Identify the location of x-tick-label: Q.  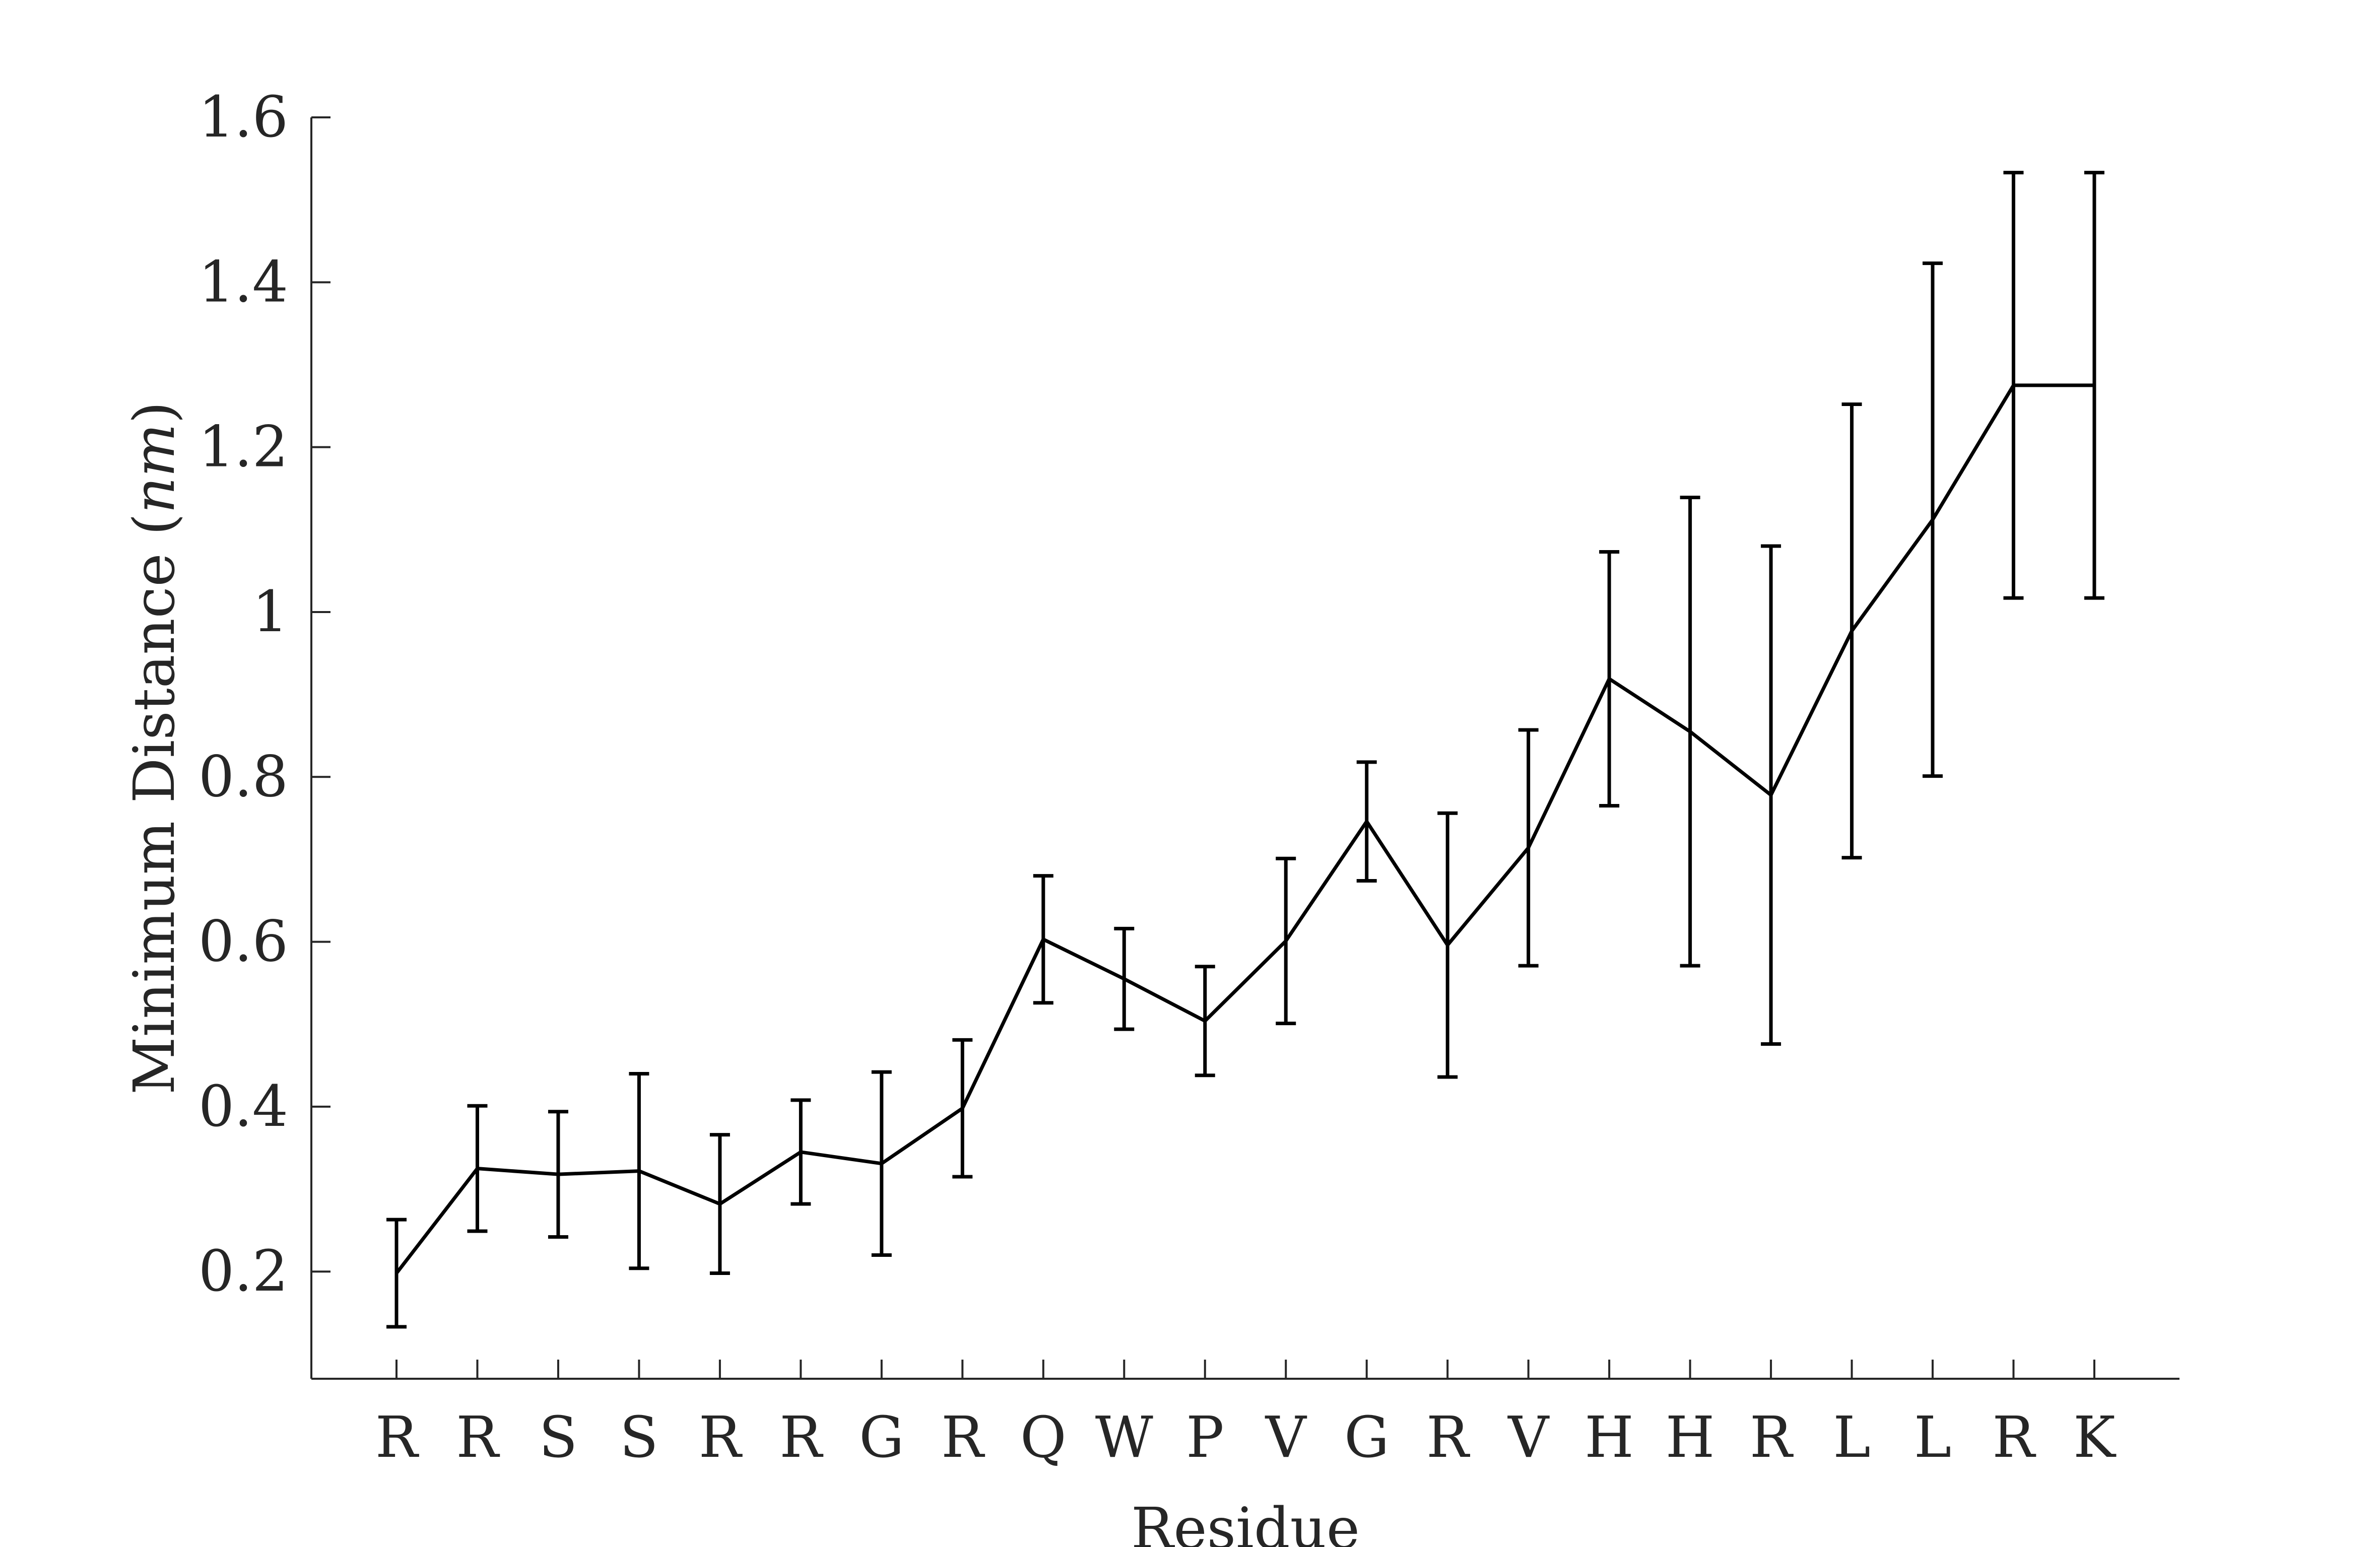
(1043, 1437).